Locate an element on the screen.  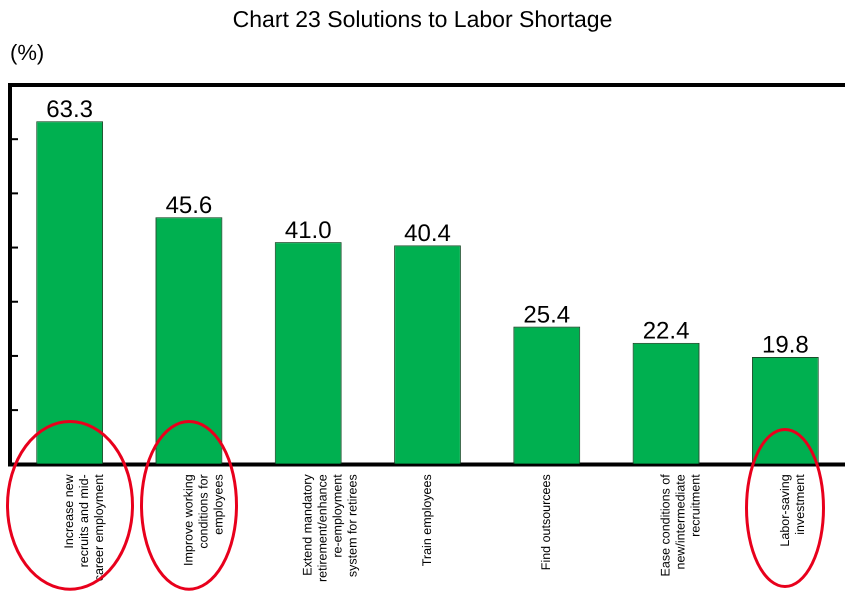
data-label: 22.4 is located at coordinates (666, 331).